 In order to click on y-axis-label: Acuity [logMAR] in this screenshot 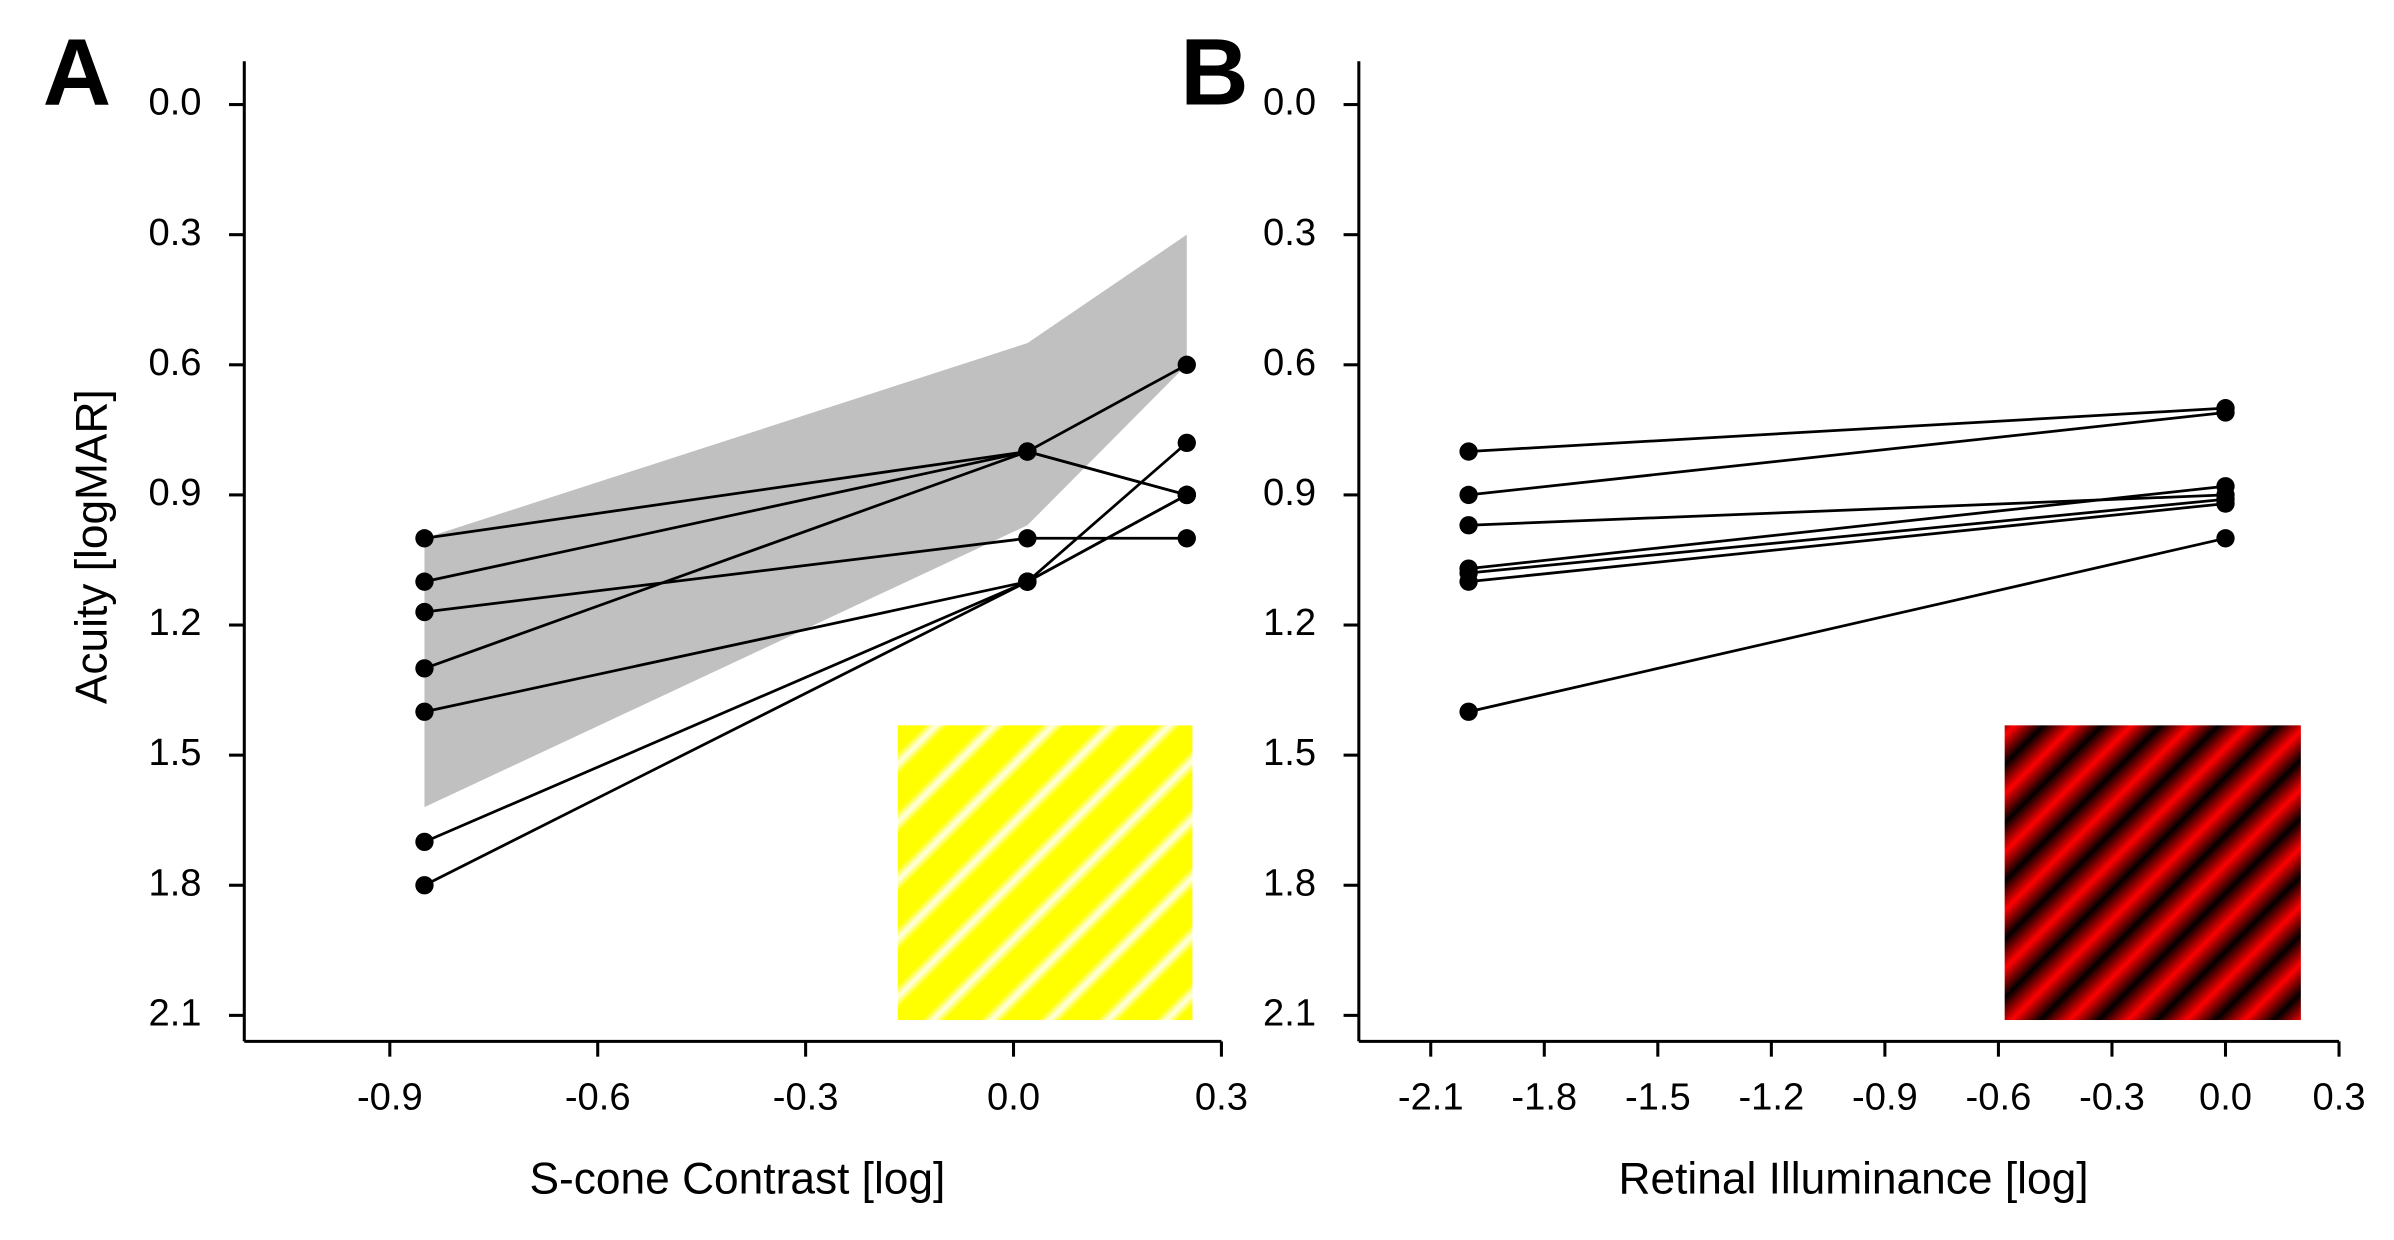, I will do `click(91, 546)`.